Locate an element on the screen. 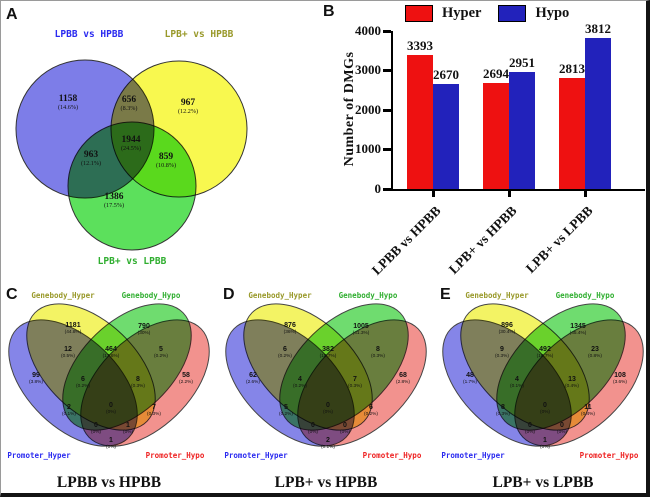  venn4-region-count: 876 (36%) is located at coordinates (290, 328).